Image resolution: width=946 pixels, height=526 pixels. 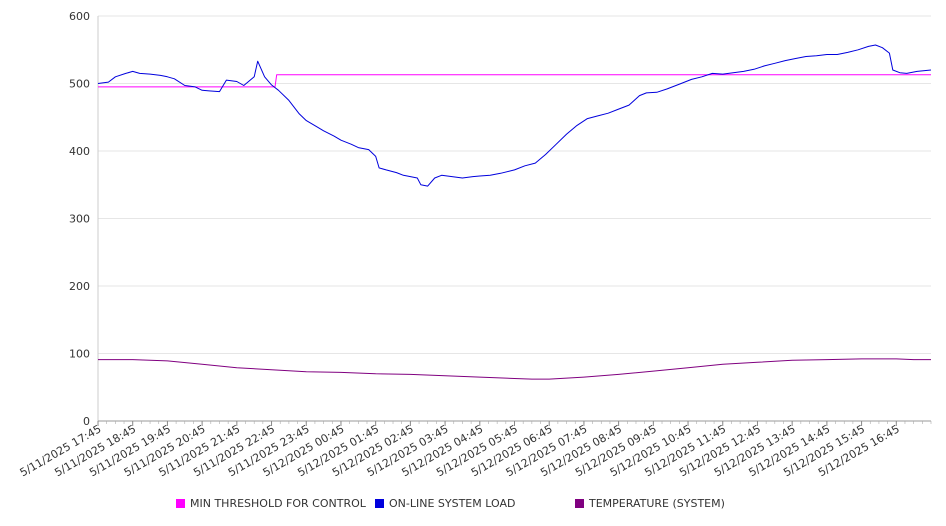 I want to click on series-line-temperature-system, so click(x=514, y=369).